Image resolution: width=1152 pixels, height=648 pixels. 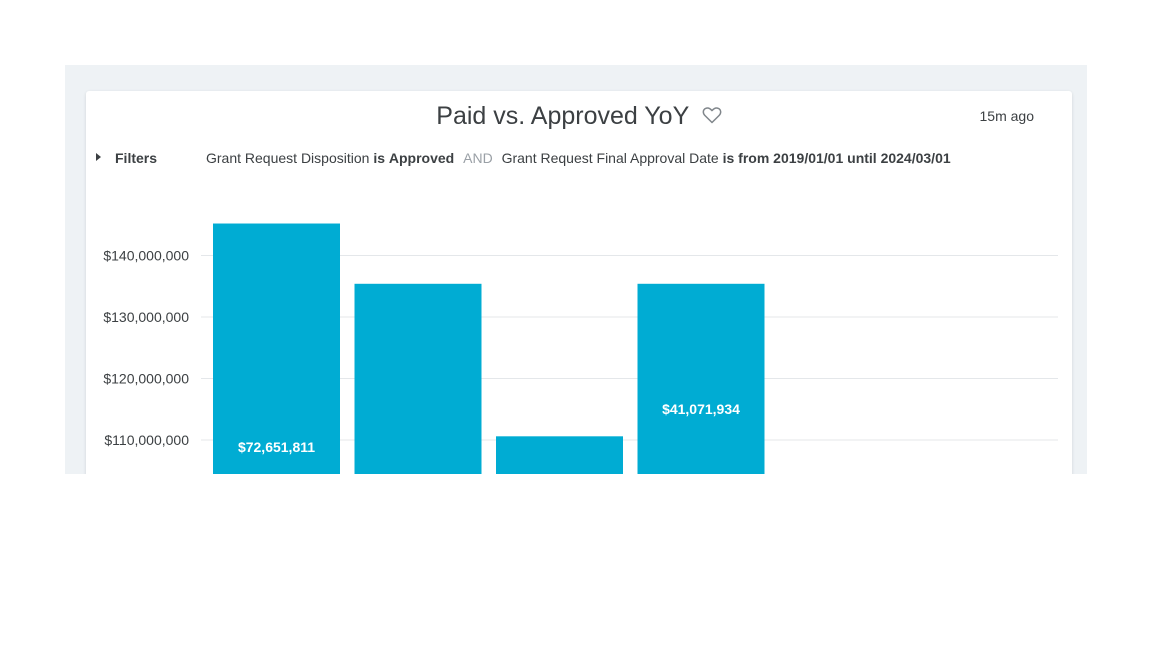 I want to click on last-updated-timestamp: 15m ago, so click(x=1006, y=116).